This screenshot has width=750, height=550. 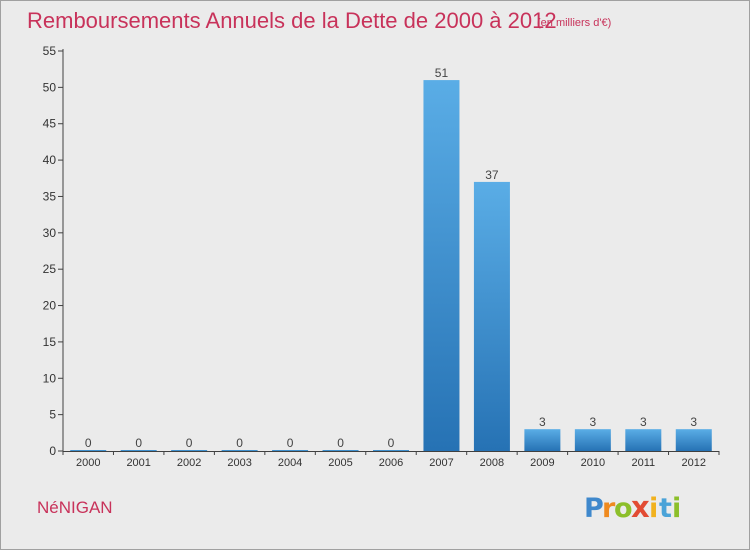 What do you see at coordinates (442, 73) in the screenshot?
I see `data-label: 51` at bounding box center [442, 73].